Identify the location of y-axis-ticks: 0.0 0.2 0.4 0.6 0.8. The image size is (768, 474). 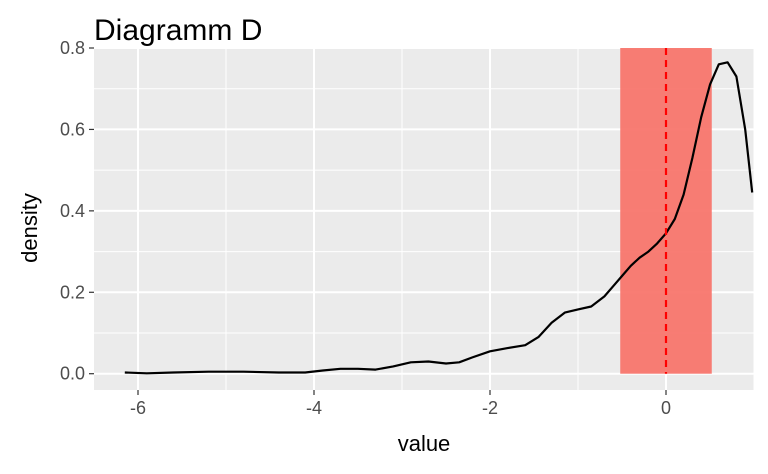
(77, 211).